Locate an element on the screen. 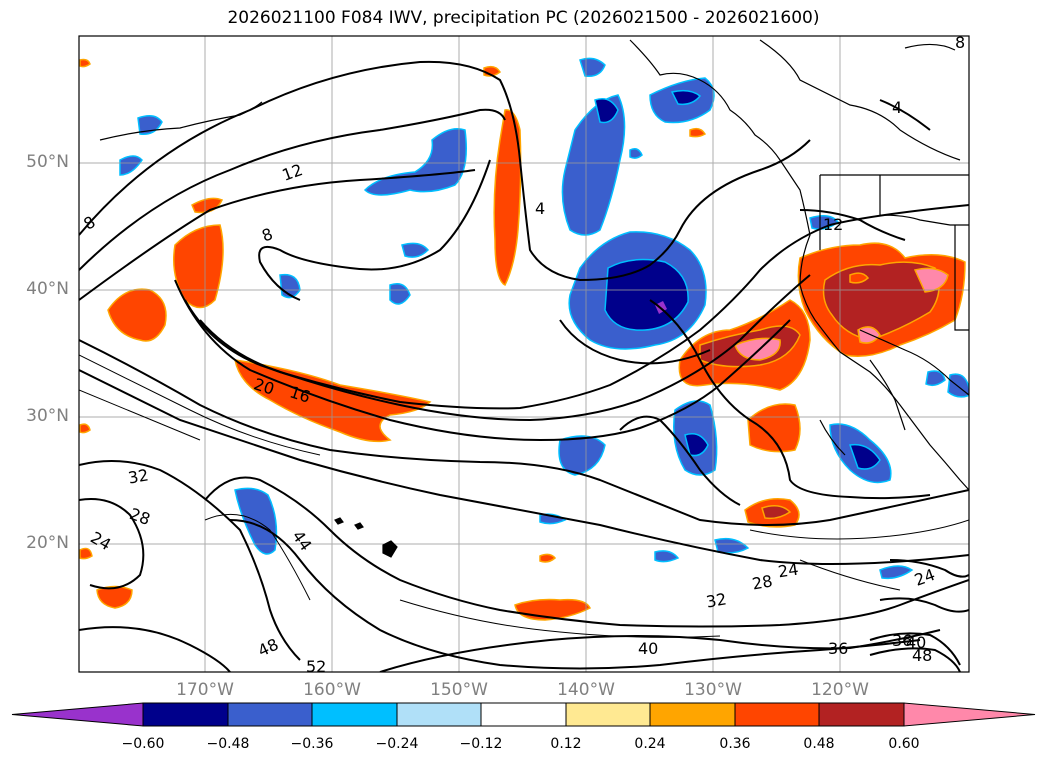 The height and width of the screenshot is (765, 1047). colorbar-tick: 0.24 is located at coordinates (650, 744).